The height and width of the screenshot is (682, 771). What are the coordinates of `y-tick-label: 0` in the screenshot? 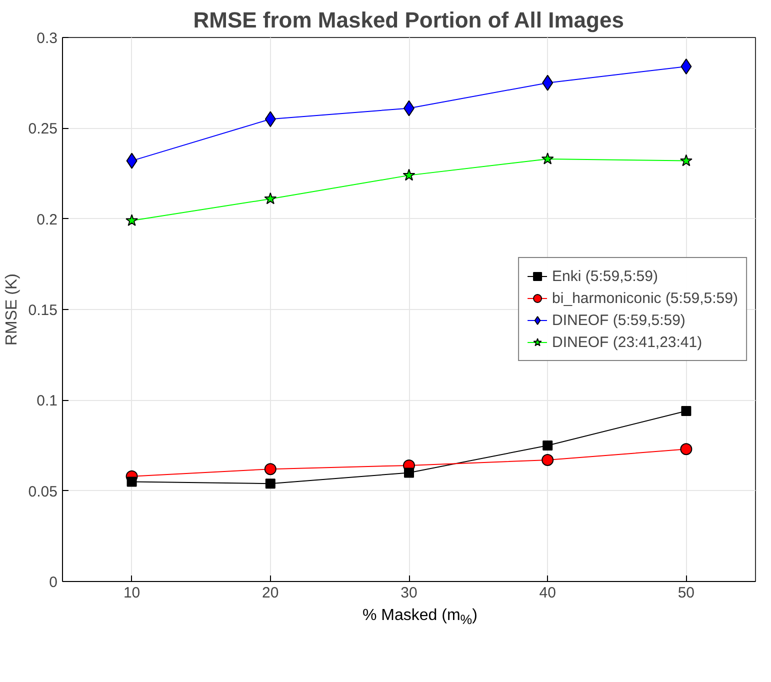 It's located at (53, 582).